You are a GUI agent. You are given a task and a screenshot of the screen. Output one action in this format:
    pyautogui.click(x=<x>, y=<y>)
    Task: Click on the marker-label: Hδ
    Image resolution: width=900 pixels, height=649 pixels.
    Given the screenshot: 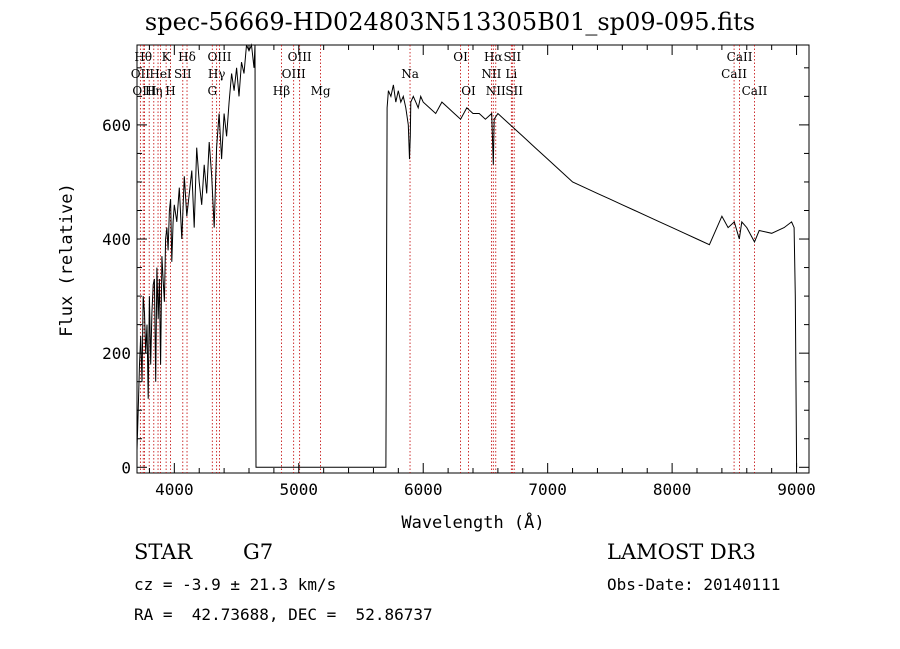 What is the action you would take?
    pyautogui.click(x=187, y=57)
    